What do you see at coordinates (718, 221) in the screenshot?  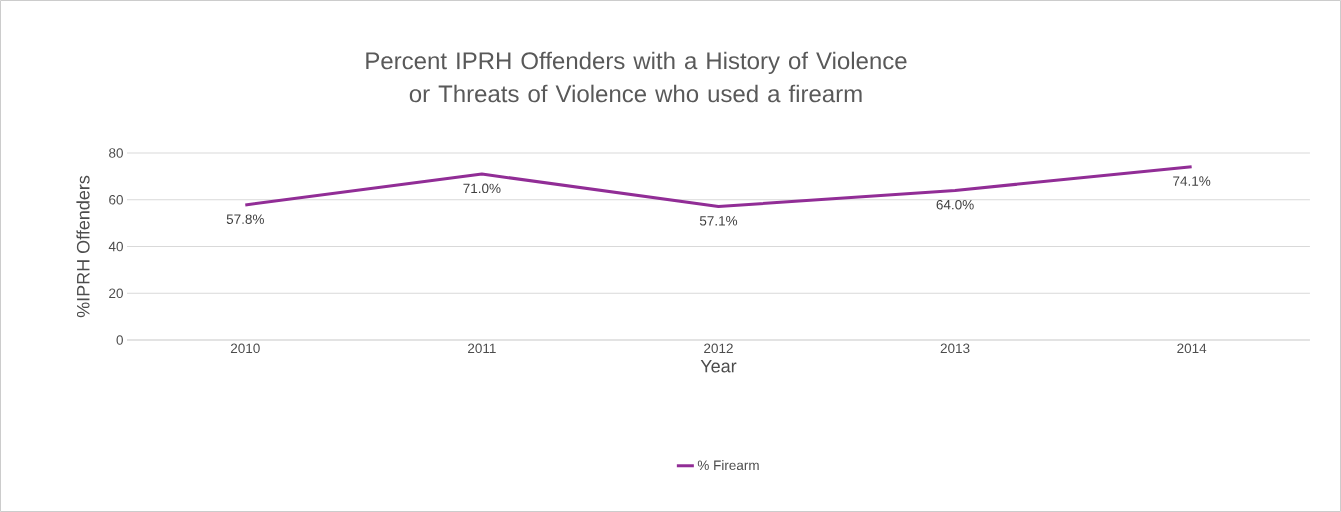 I see `data-label: 57.1%` at bounding box center [718, 221].